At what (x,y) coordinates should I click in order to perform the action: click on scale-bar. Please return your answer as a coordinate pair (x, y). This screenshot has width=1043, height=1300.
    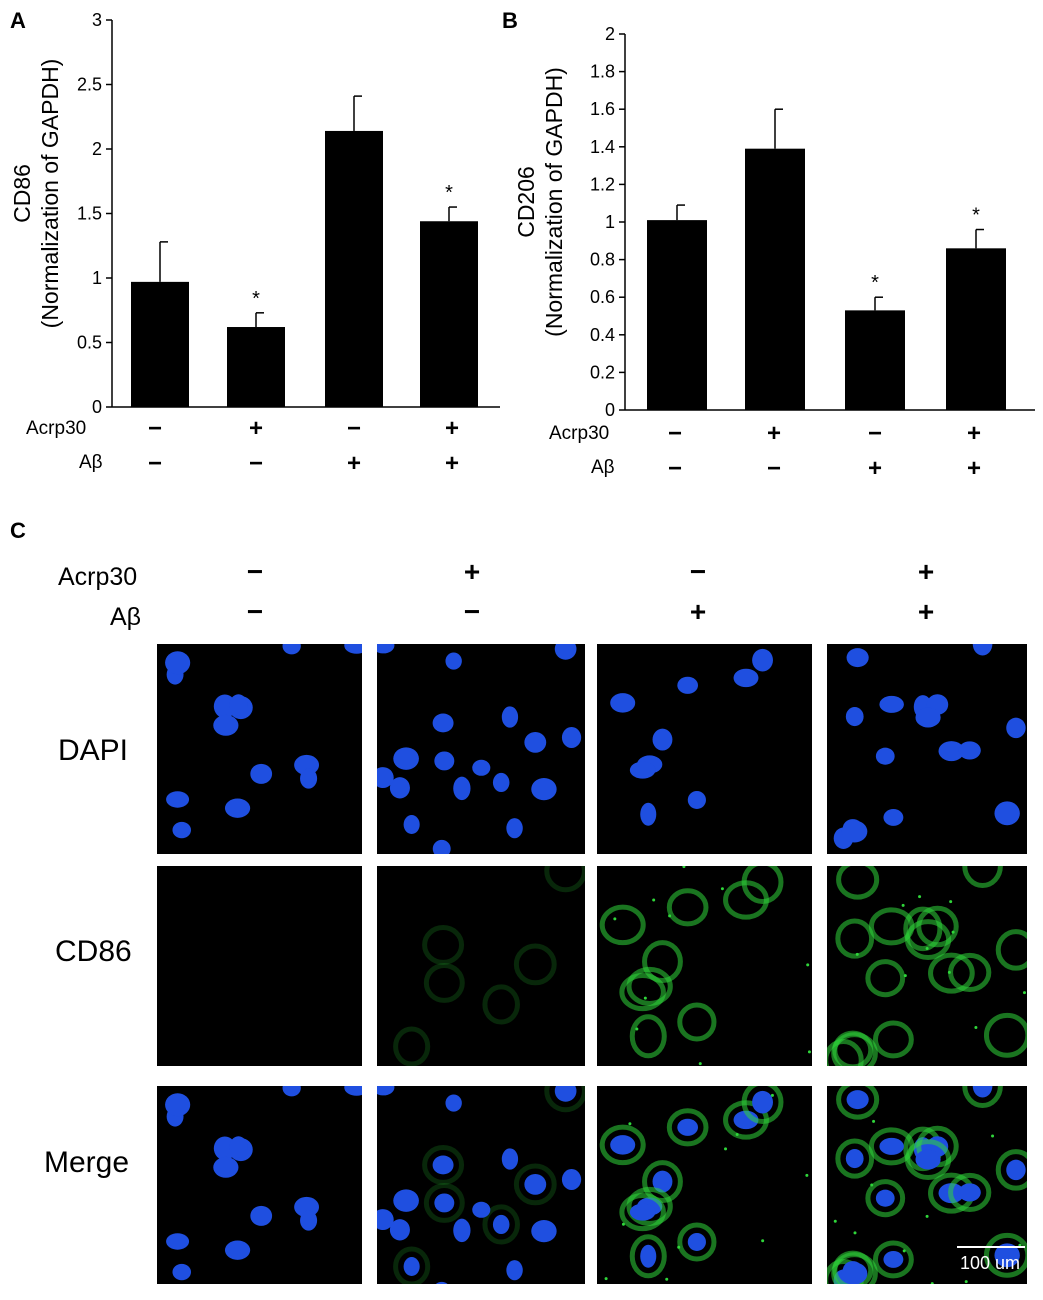
    Looking at the image, I should click on (991, 1247).